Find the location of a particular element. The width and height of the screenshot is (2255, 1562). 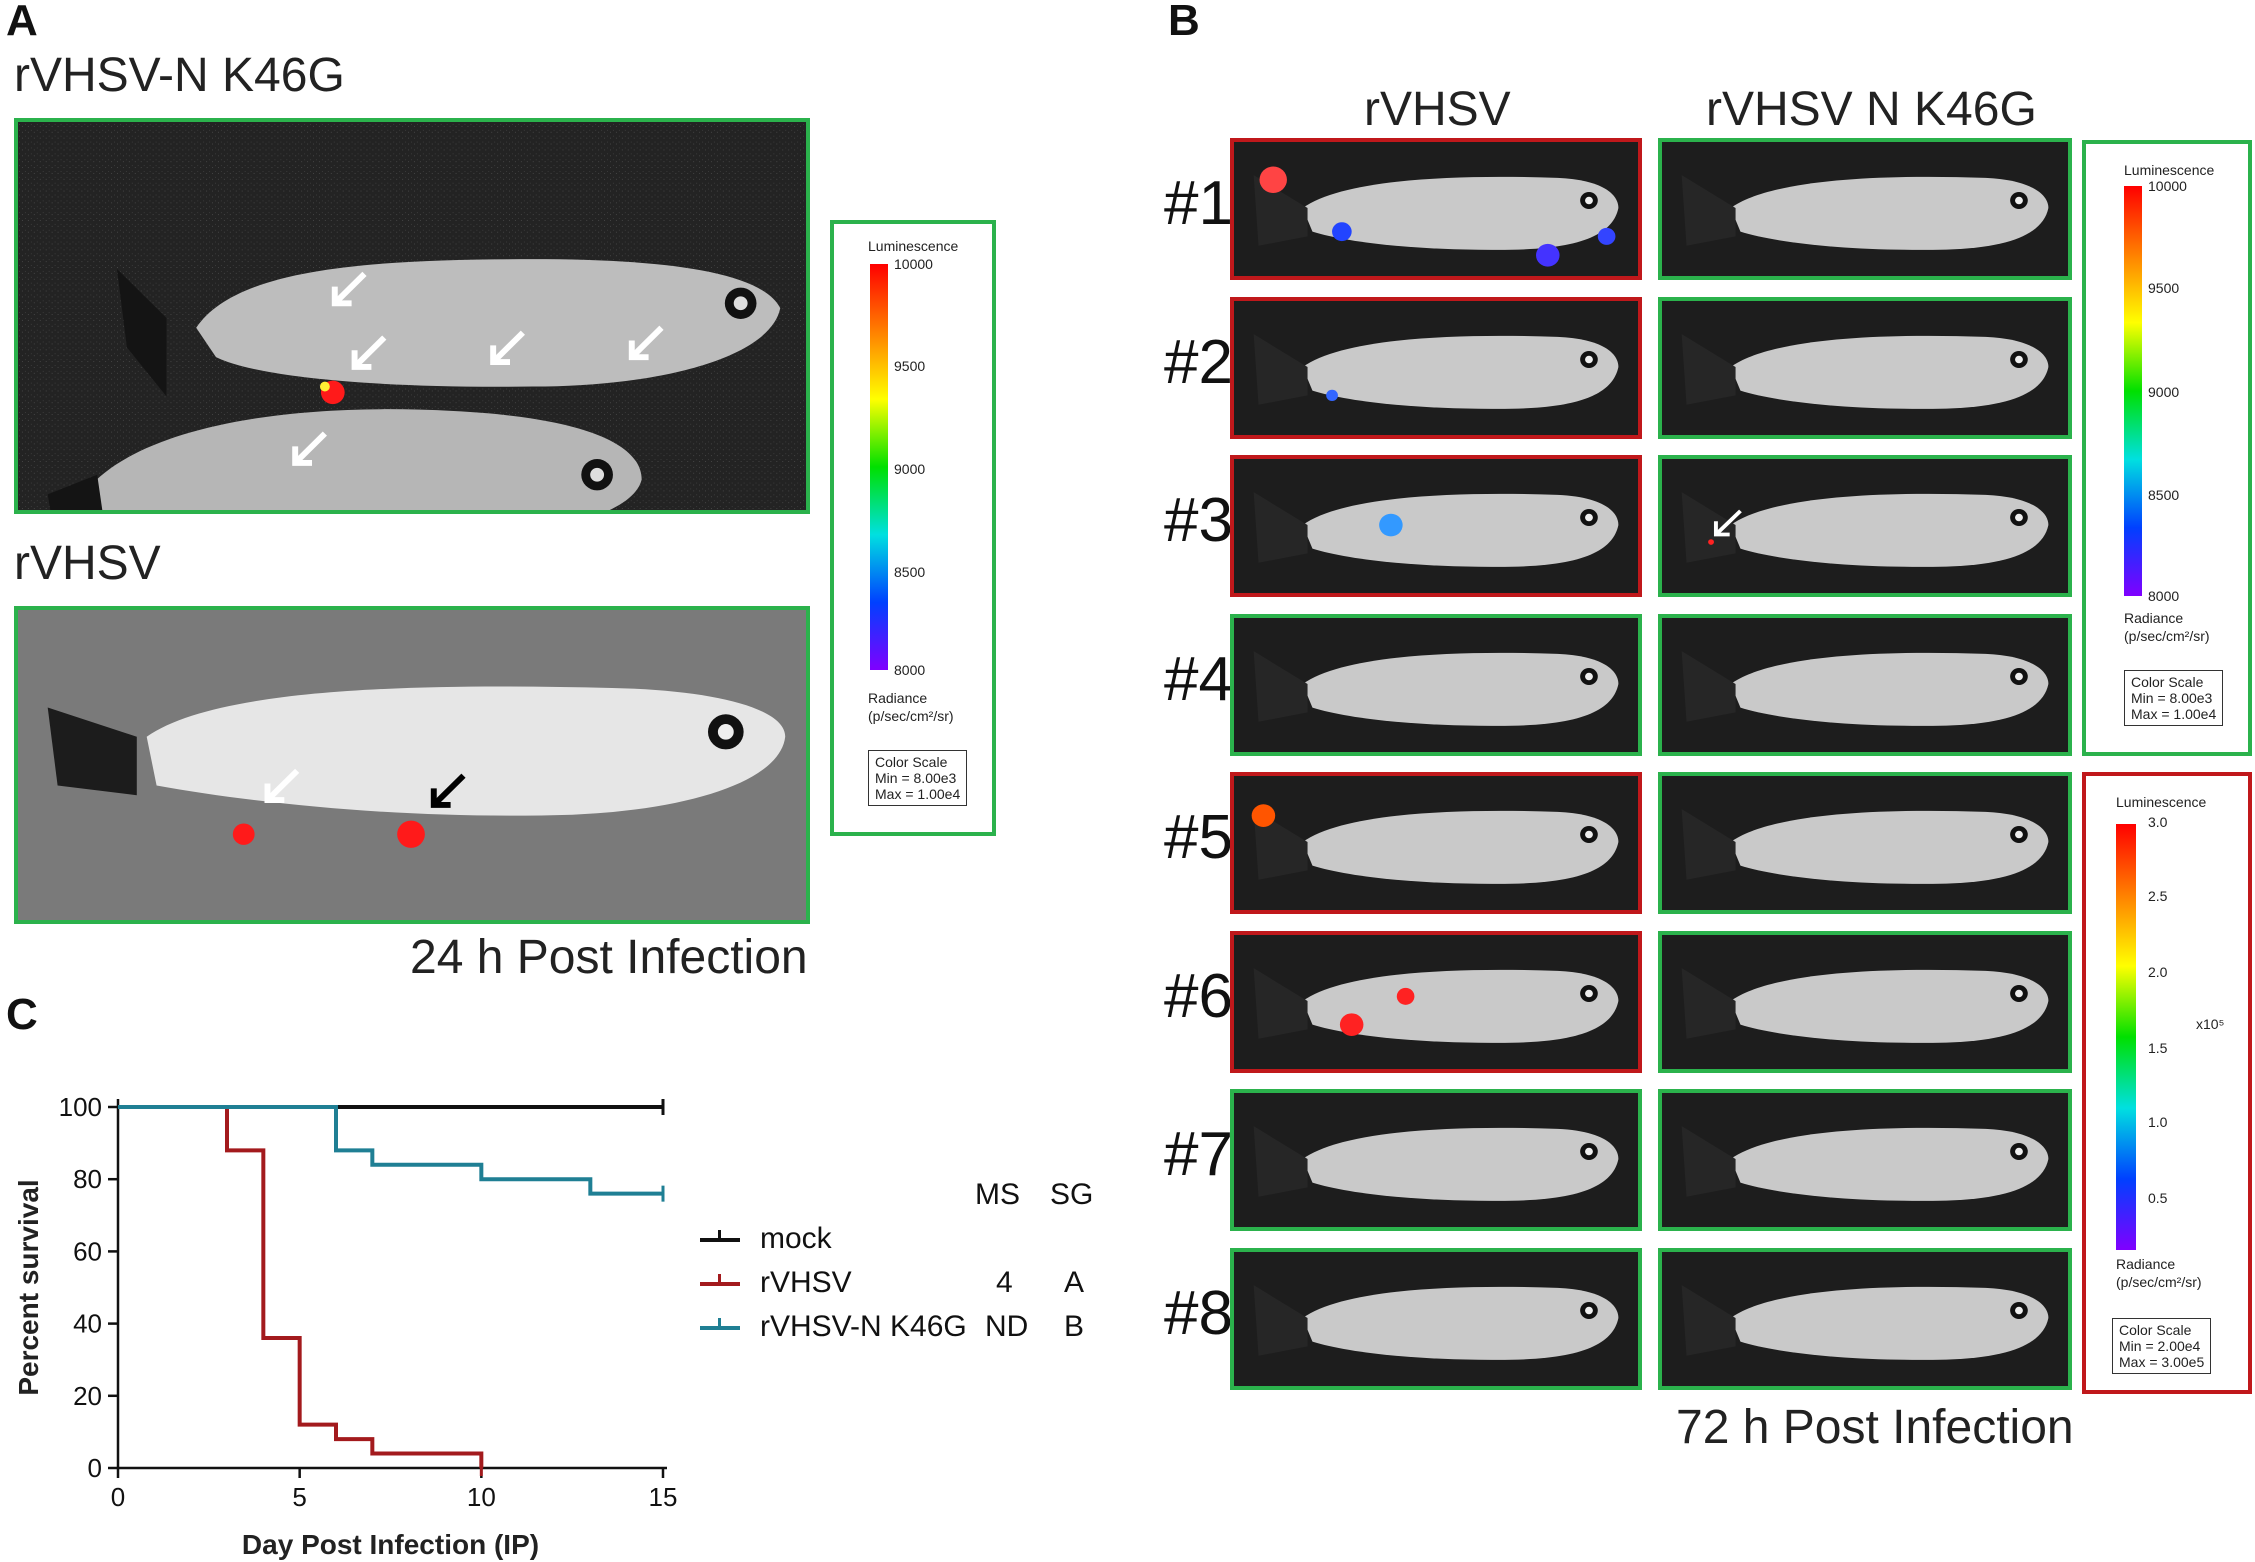

panel-b-caption: 72 h Post Infection is located at coordinates (1875, 1427).